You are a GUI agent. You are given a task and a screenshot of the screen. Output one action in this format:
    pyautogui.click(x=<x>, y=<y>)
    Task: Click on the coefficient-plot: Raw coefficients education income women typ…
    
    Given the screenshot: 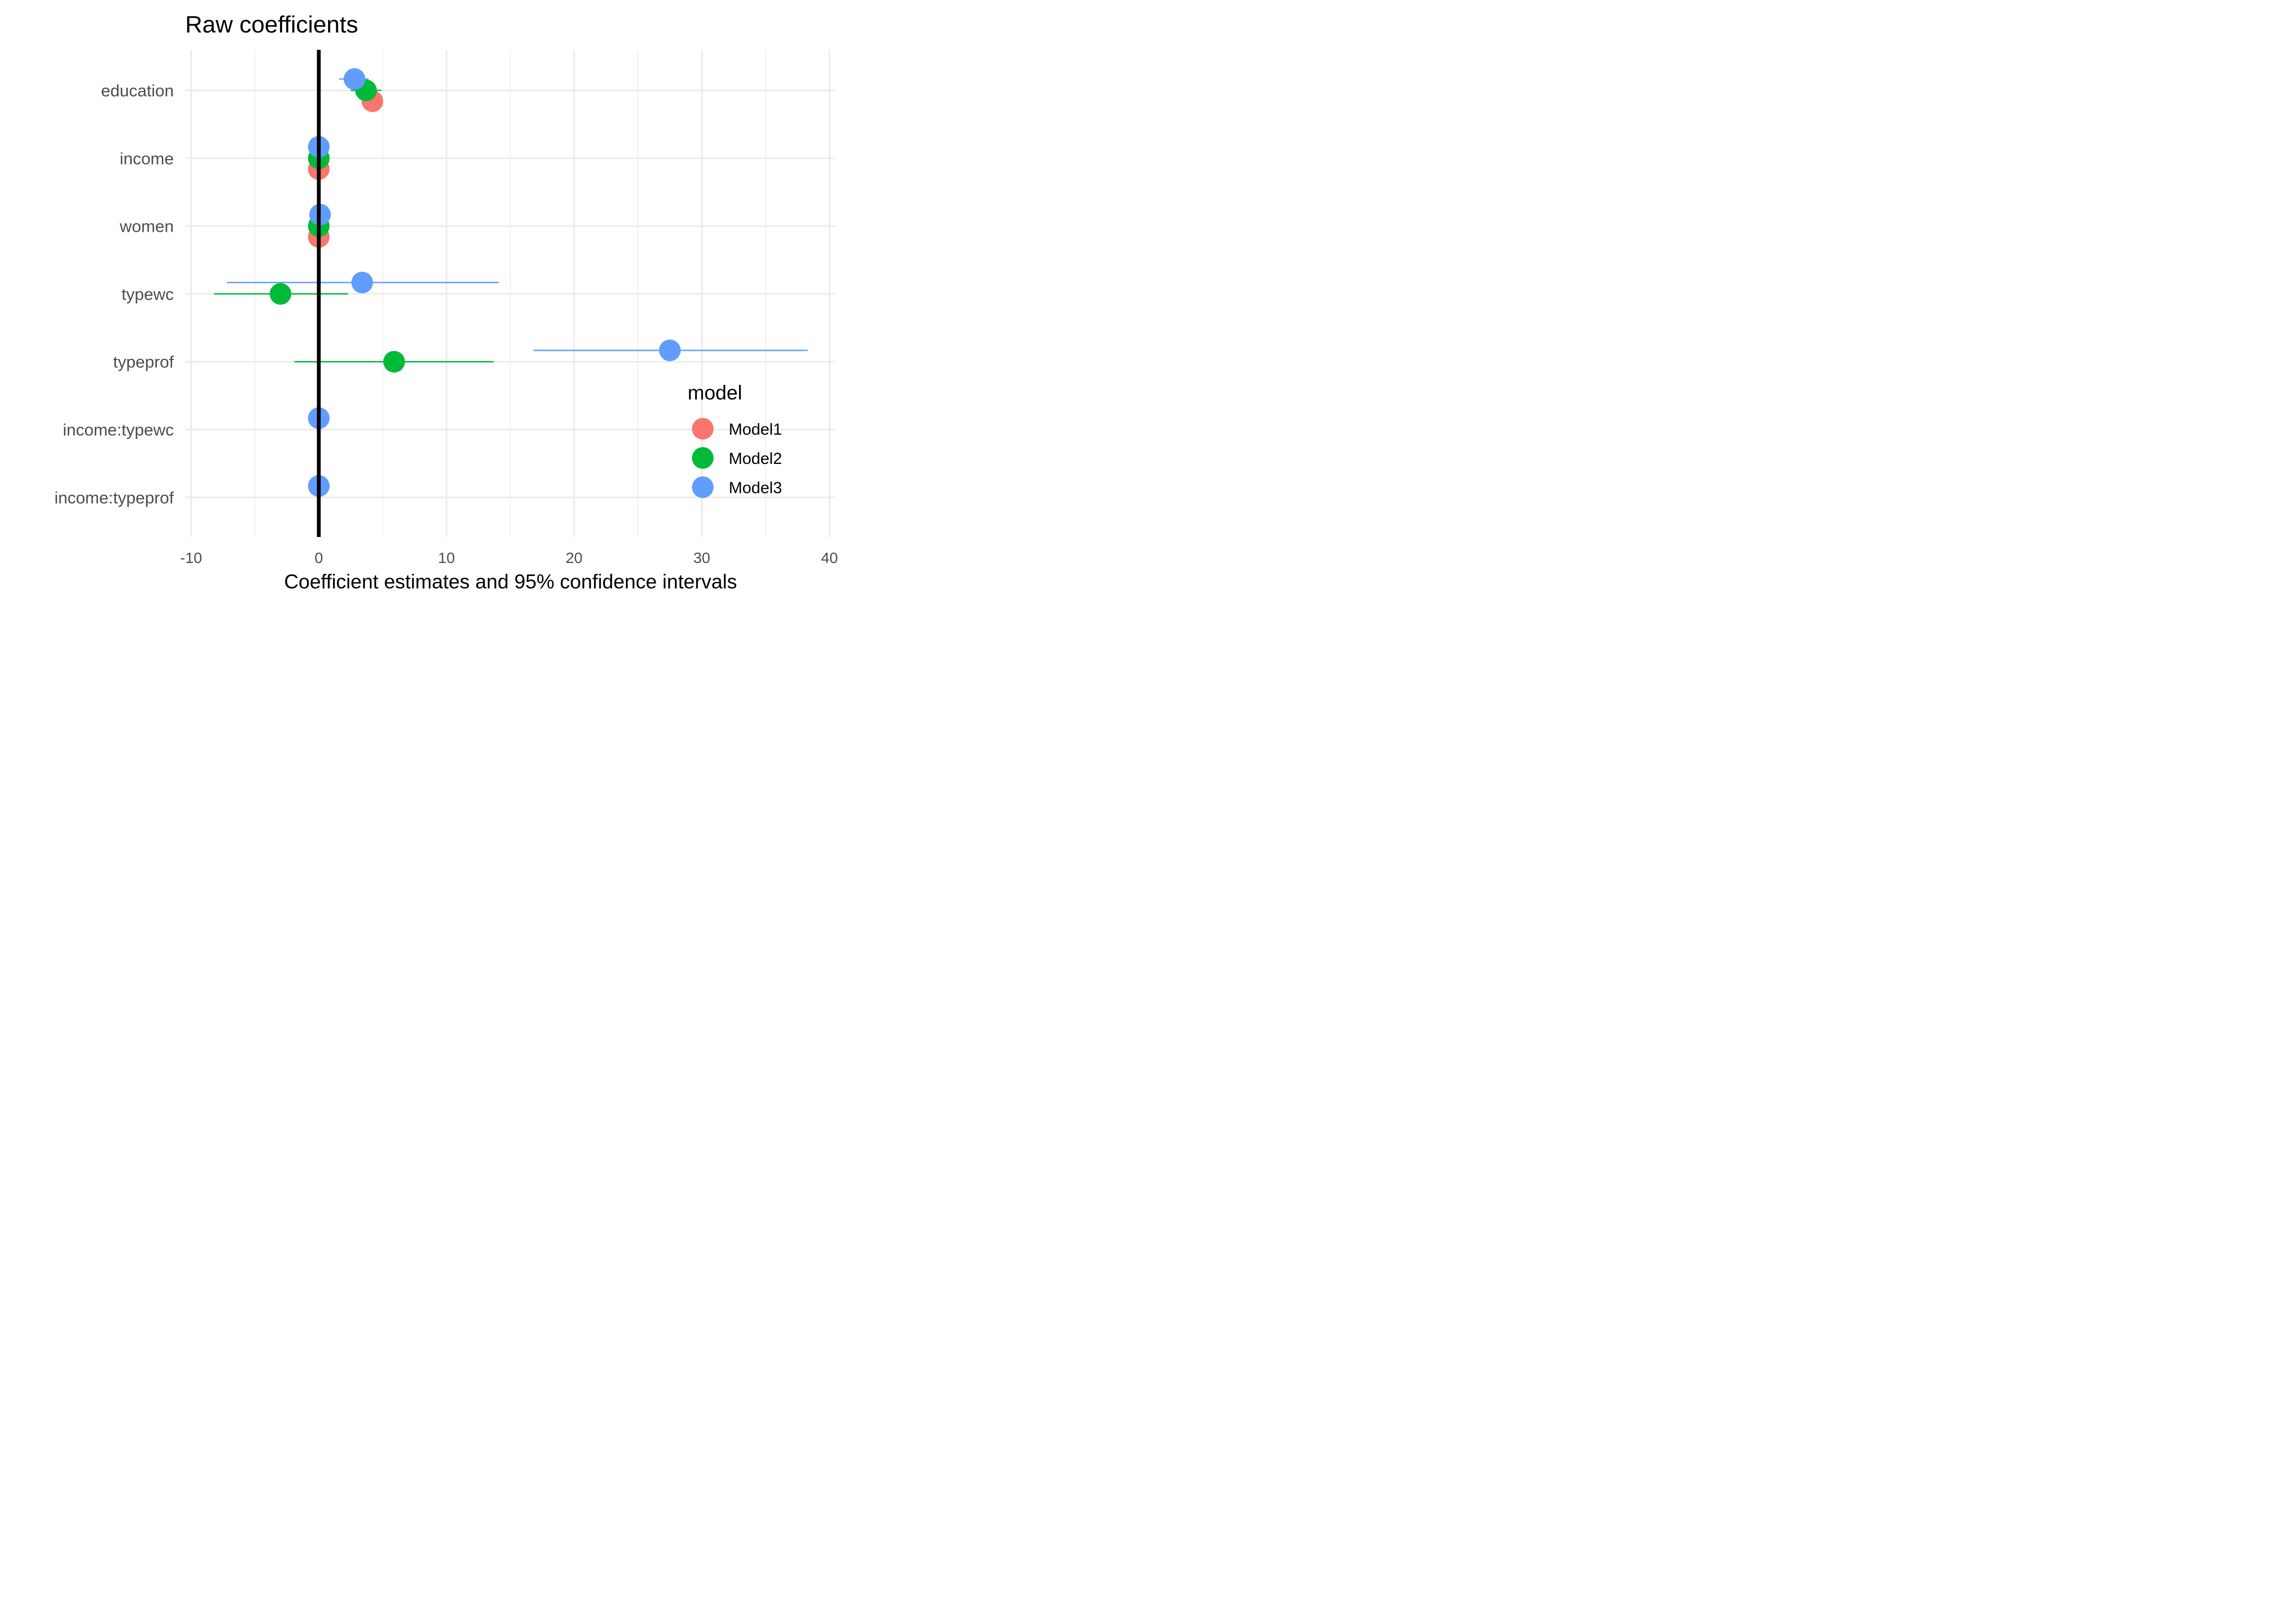 What is the action you would take?
    pyautogui.click(x=446, y=302)
    